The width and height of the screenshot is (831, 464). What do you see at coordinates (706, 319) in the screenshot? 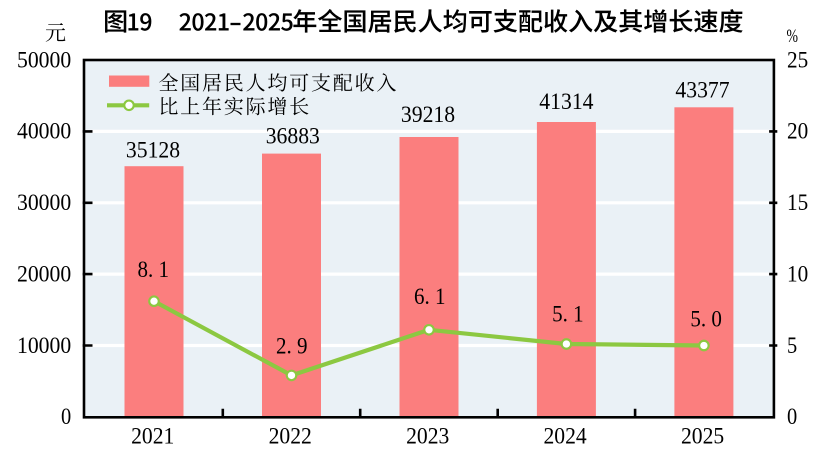
I see `svg-text: 5. 0` at bounding box center [706, 319].